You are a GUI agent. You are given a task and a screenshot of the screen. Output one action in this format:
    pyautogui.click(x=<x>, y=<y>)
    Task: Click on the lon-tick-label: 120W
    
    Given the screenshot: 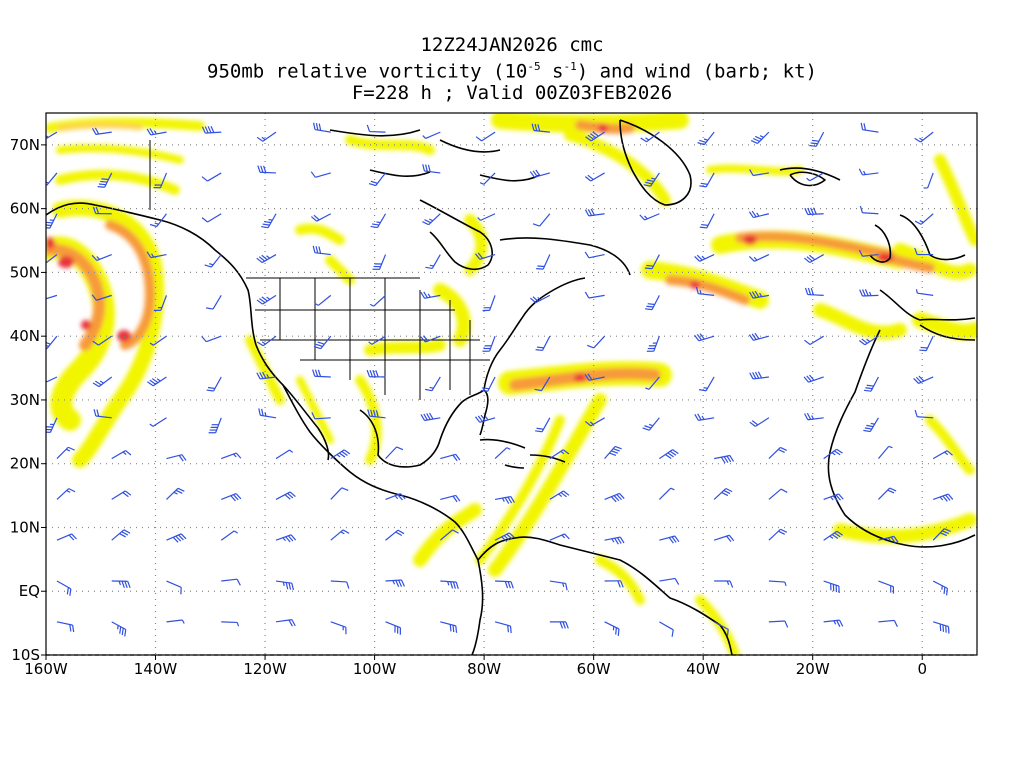 What is the action you would take?
    pyautogui.click(x=265, y=669)
    